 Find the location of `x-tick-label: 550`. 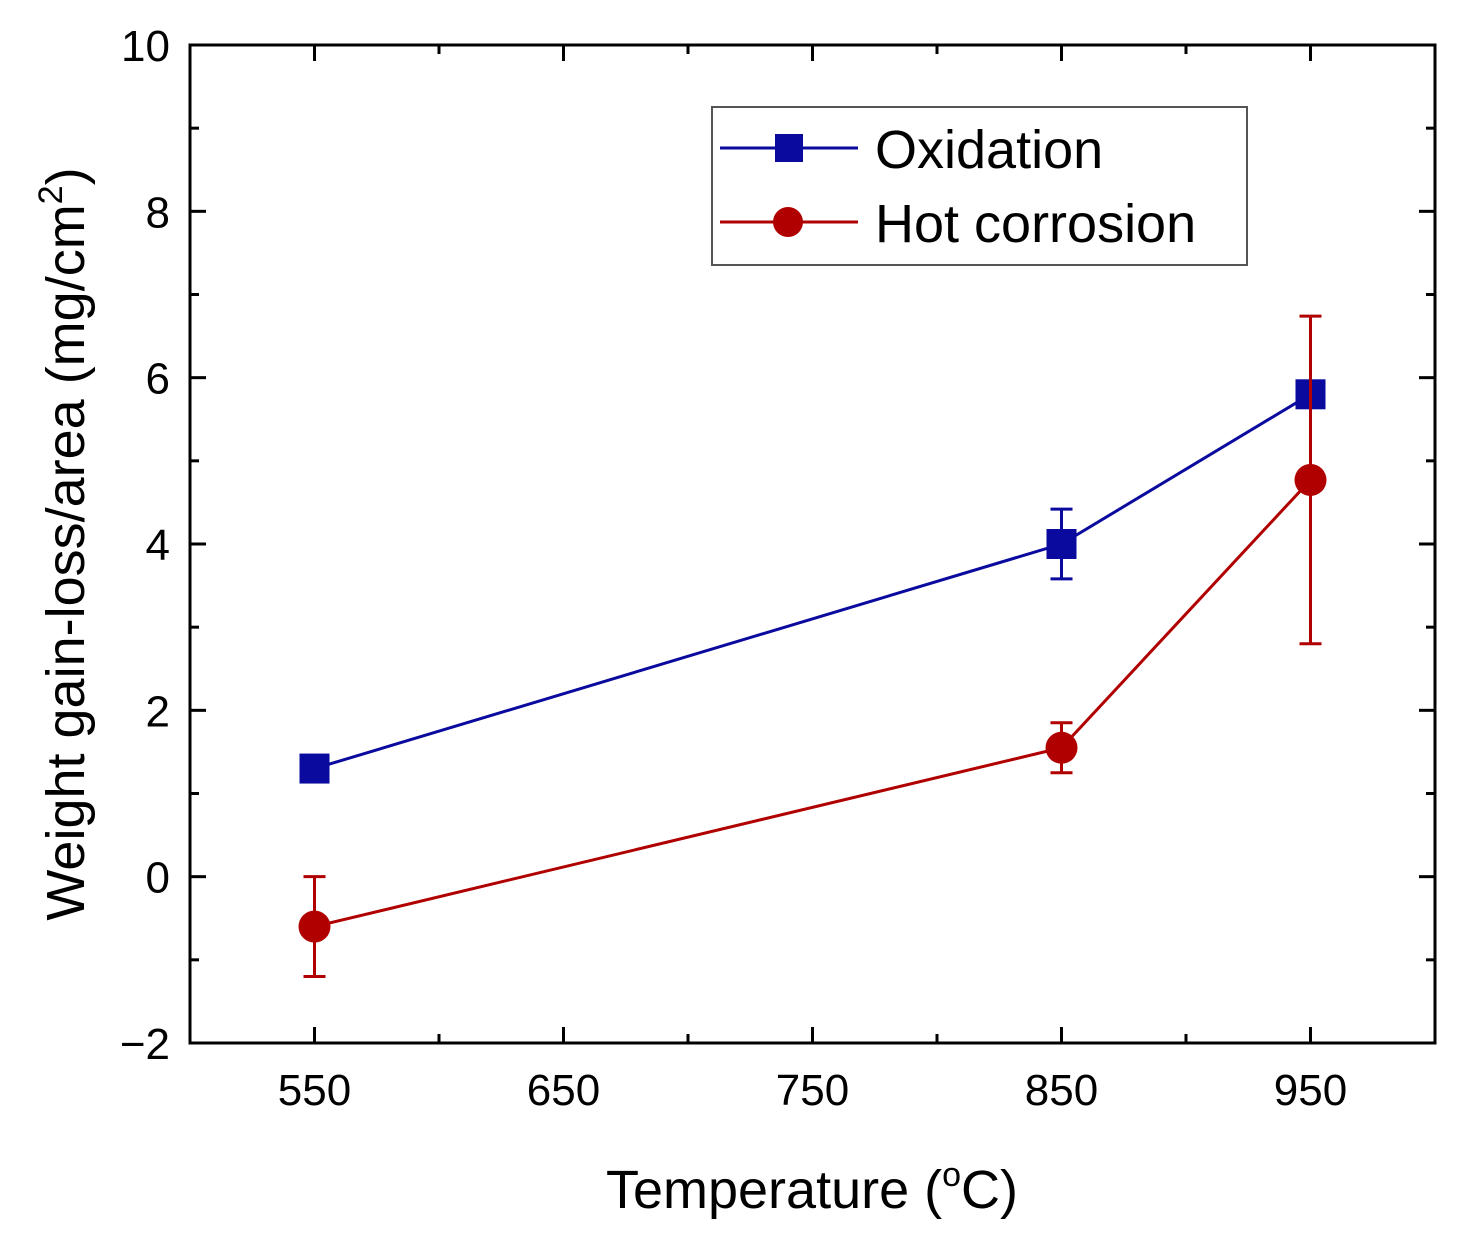

x-tick-label: 550 is located at coordinates (314, 1090).